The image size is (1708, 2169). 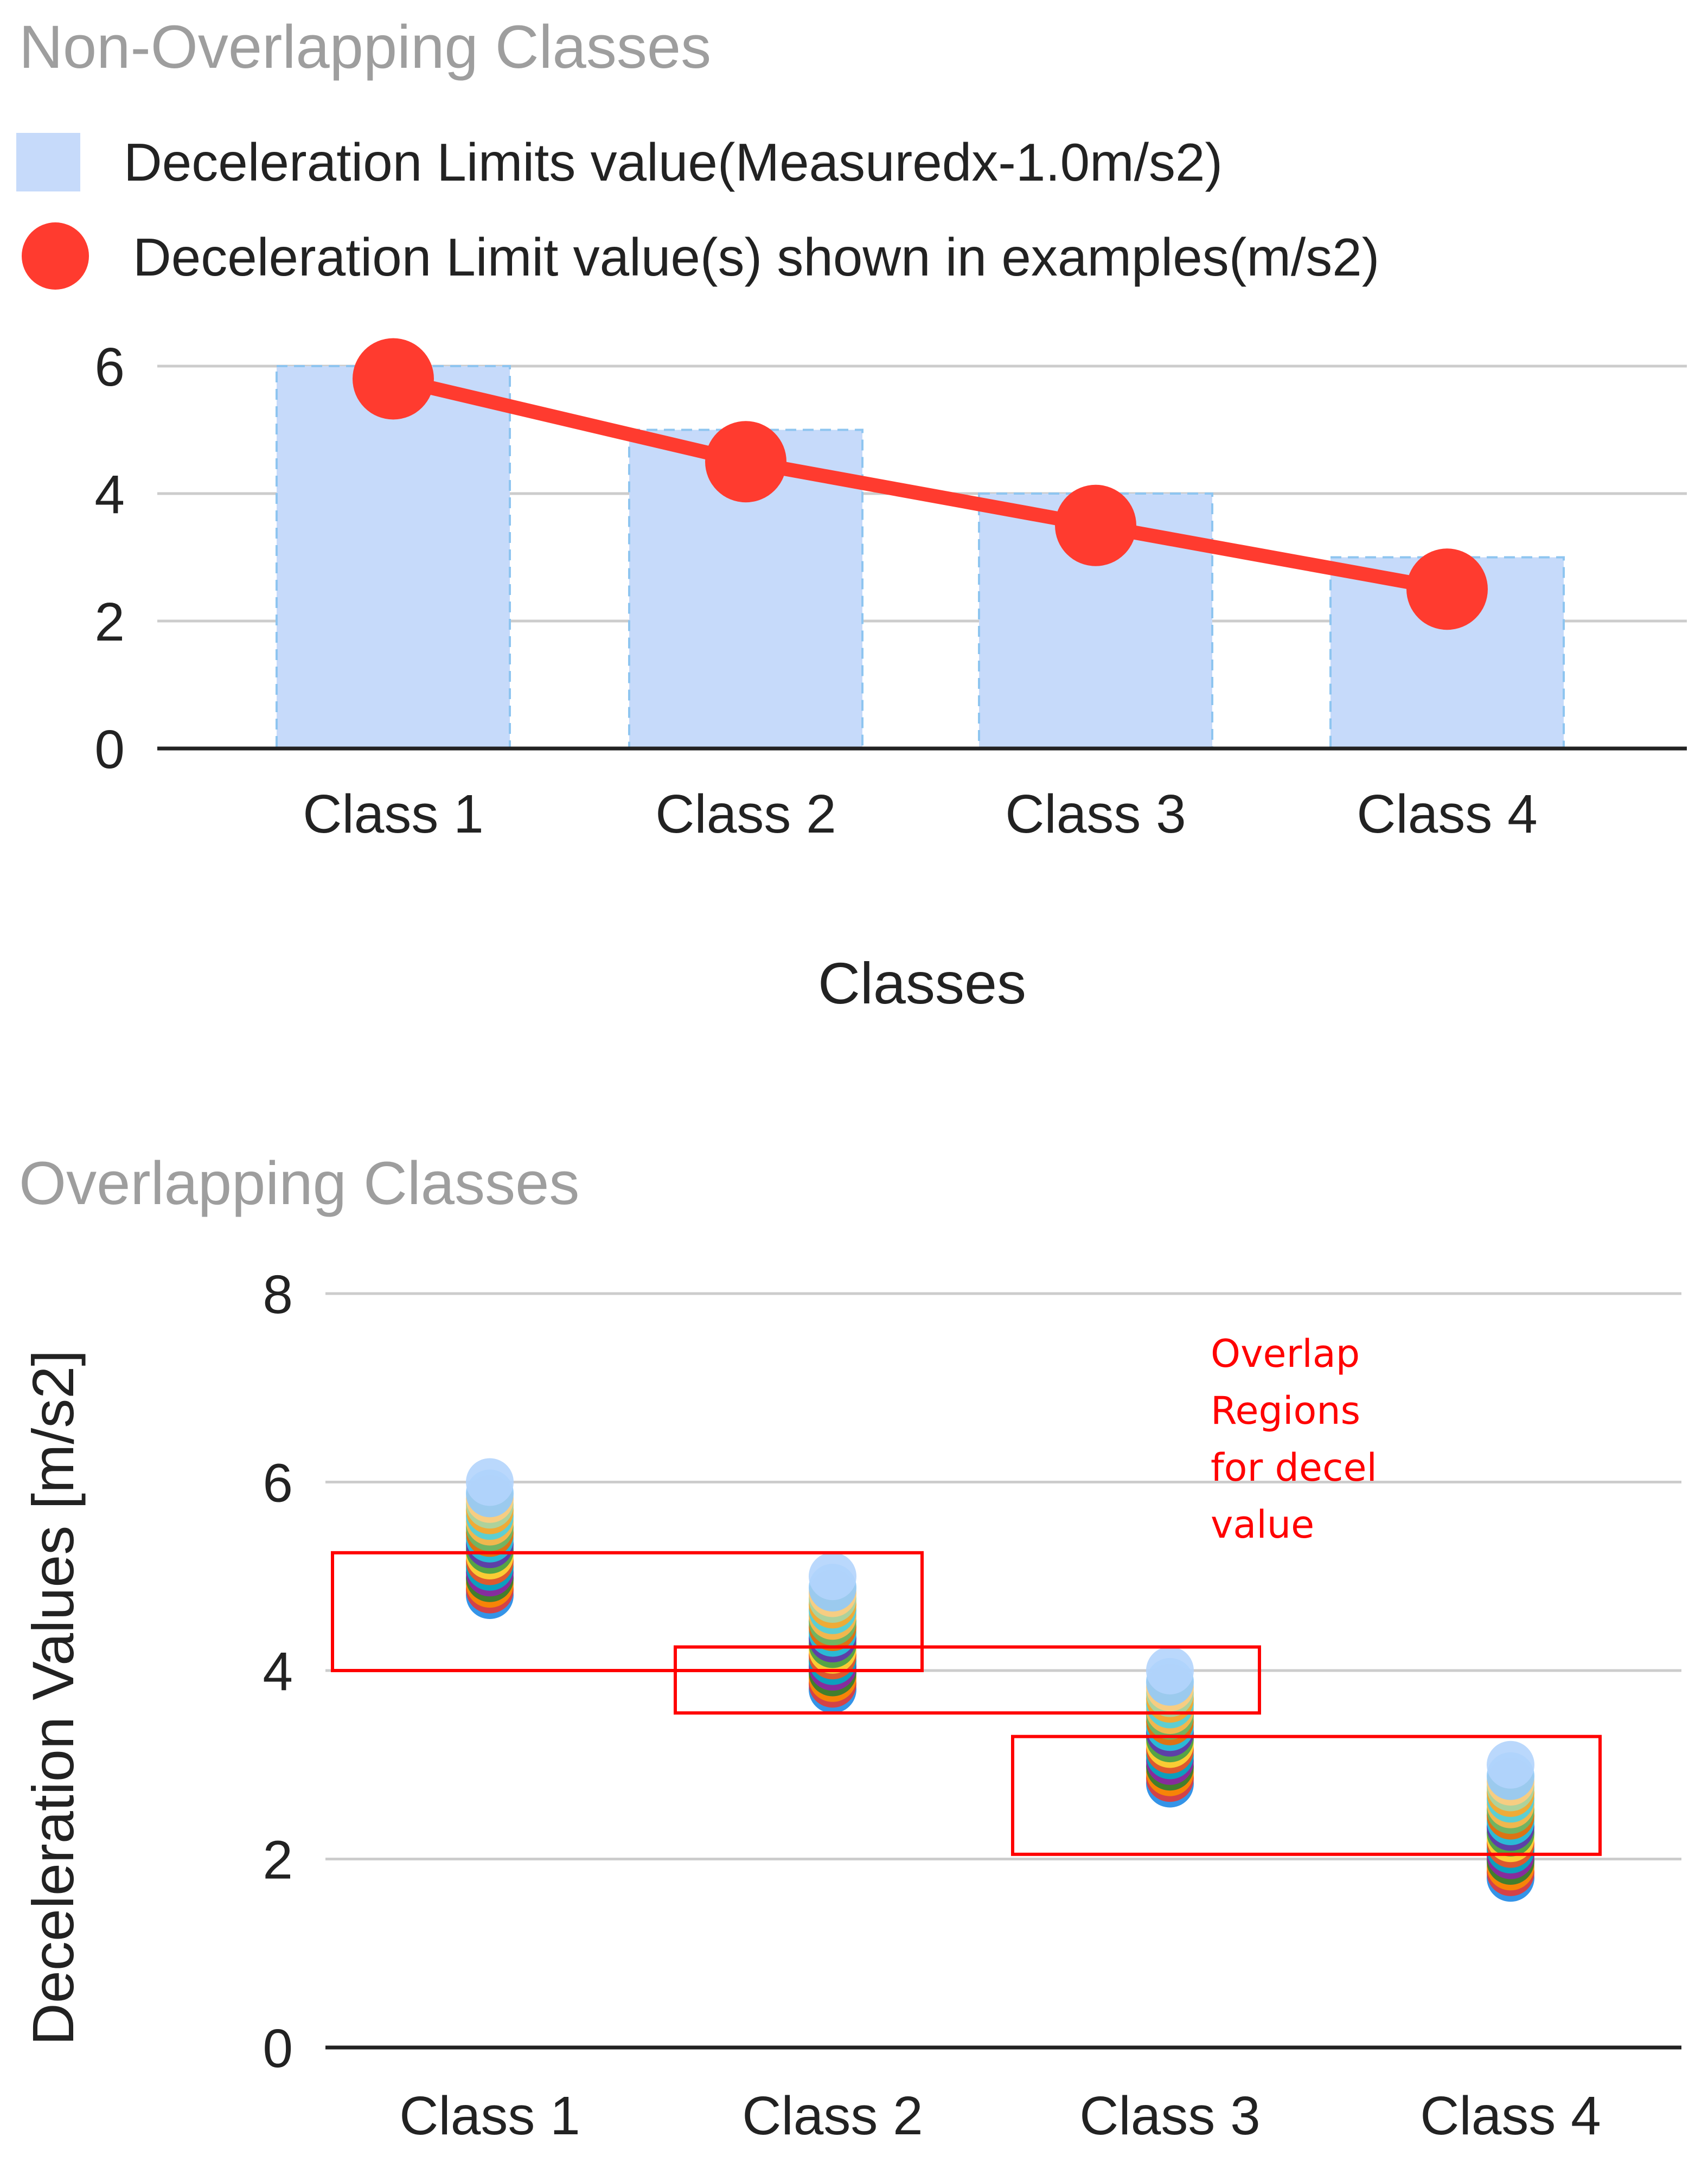 What do you see at coordinates (833, 2115) in the screenshot?
I see `chart2-x-tick-label: Class 2` at bounding box center [833, 2115].